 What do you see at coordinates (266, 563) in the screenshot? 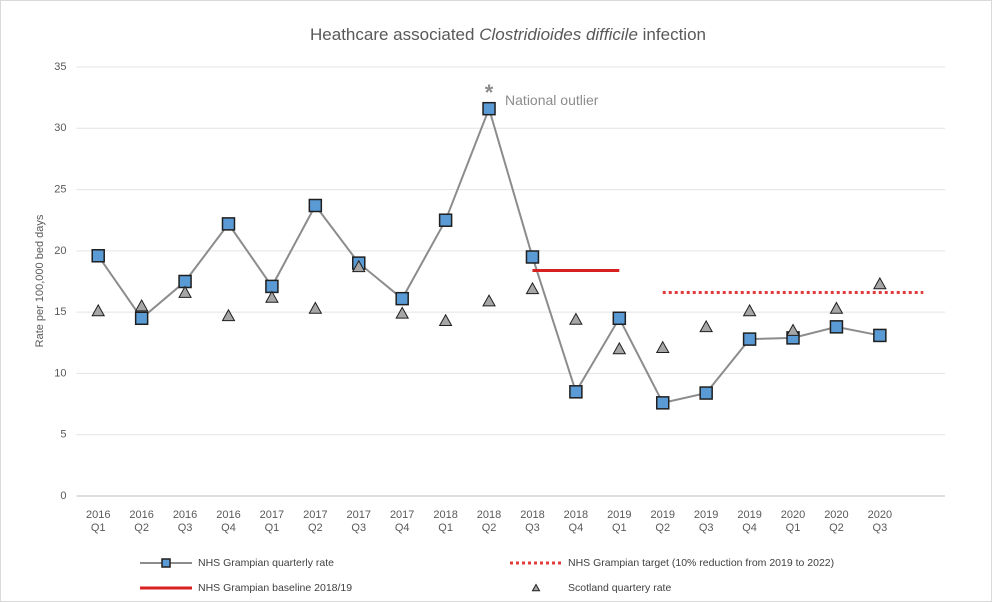
I see `legend-label: NHS Grampian quarterly rate` at bounding box center [266, 563].